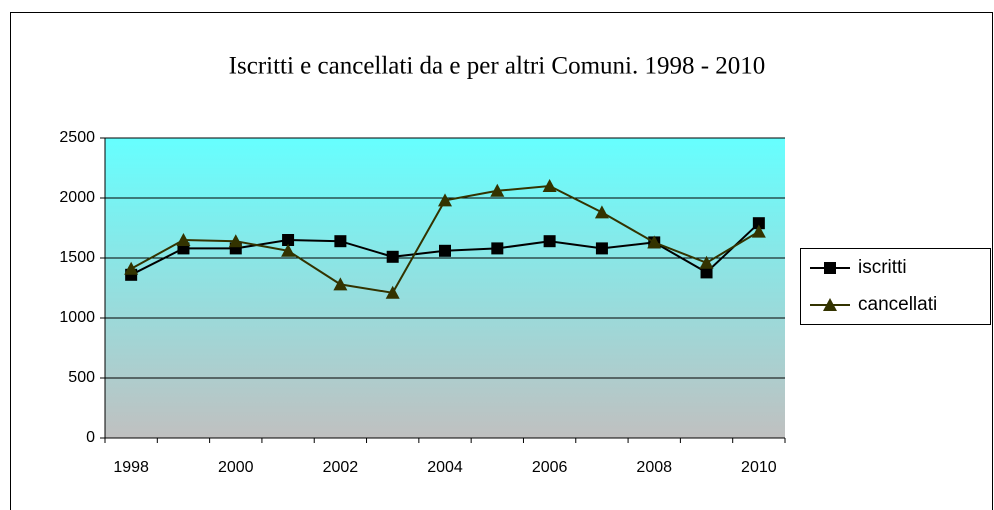 The width and height of the screenshot is (994, 510). I want to click on y-tick-label: 1000, so click(77, 317).